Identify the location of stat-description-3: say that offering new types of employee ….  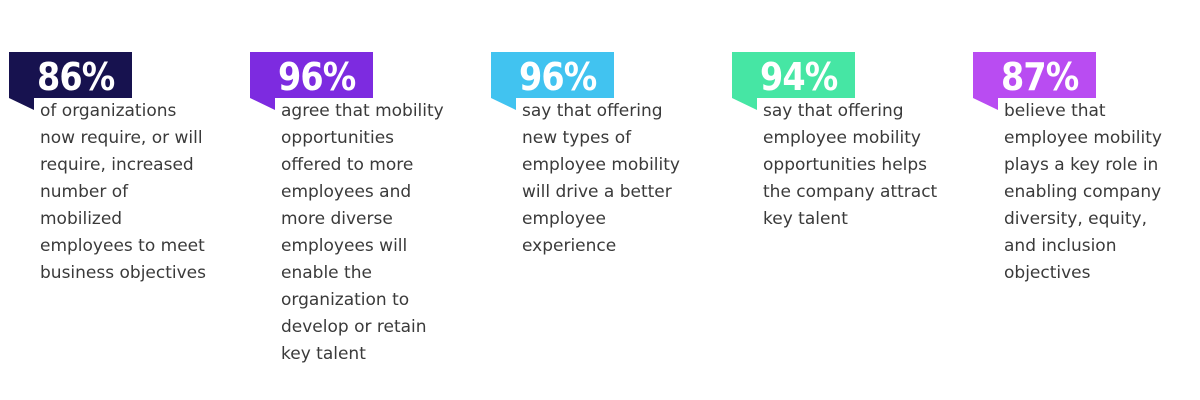
(601, 178).